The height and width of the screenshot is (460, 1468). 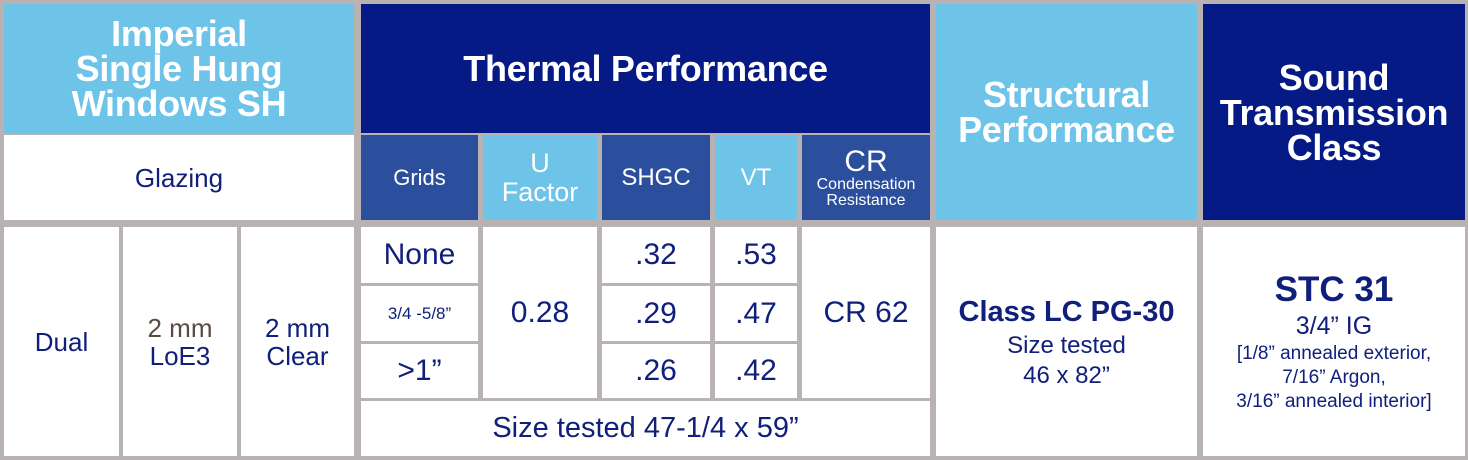 I want to click on sound-header-line-3: Class, so click(x=1334, y=147).